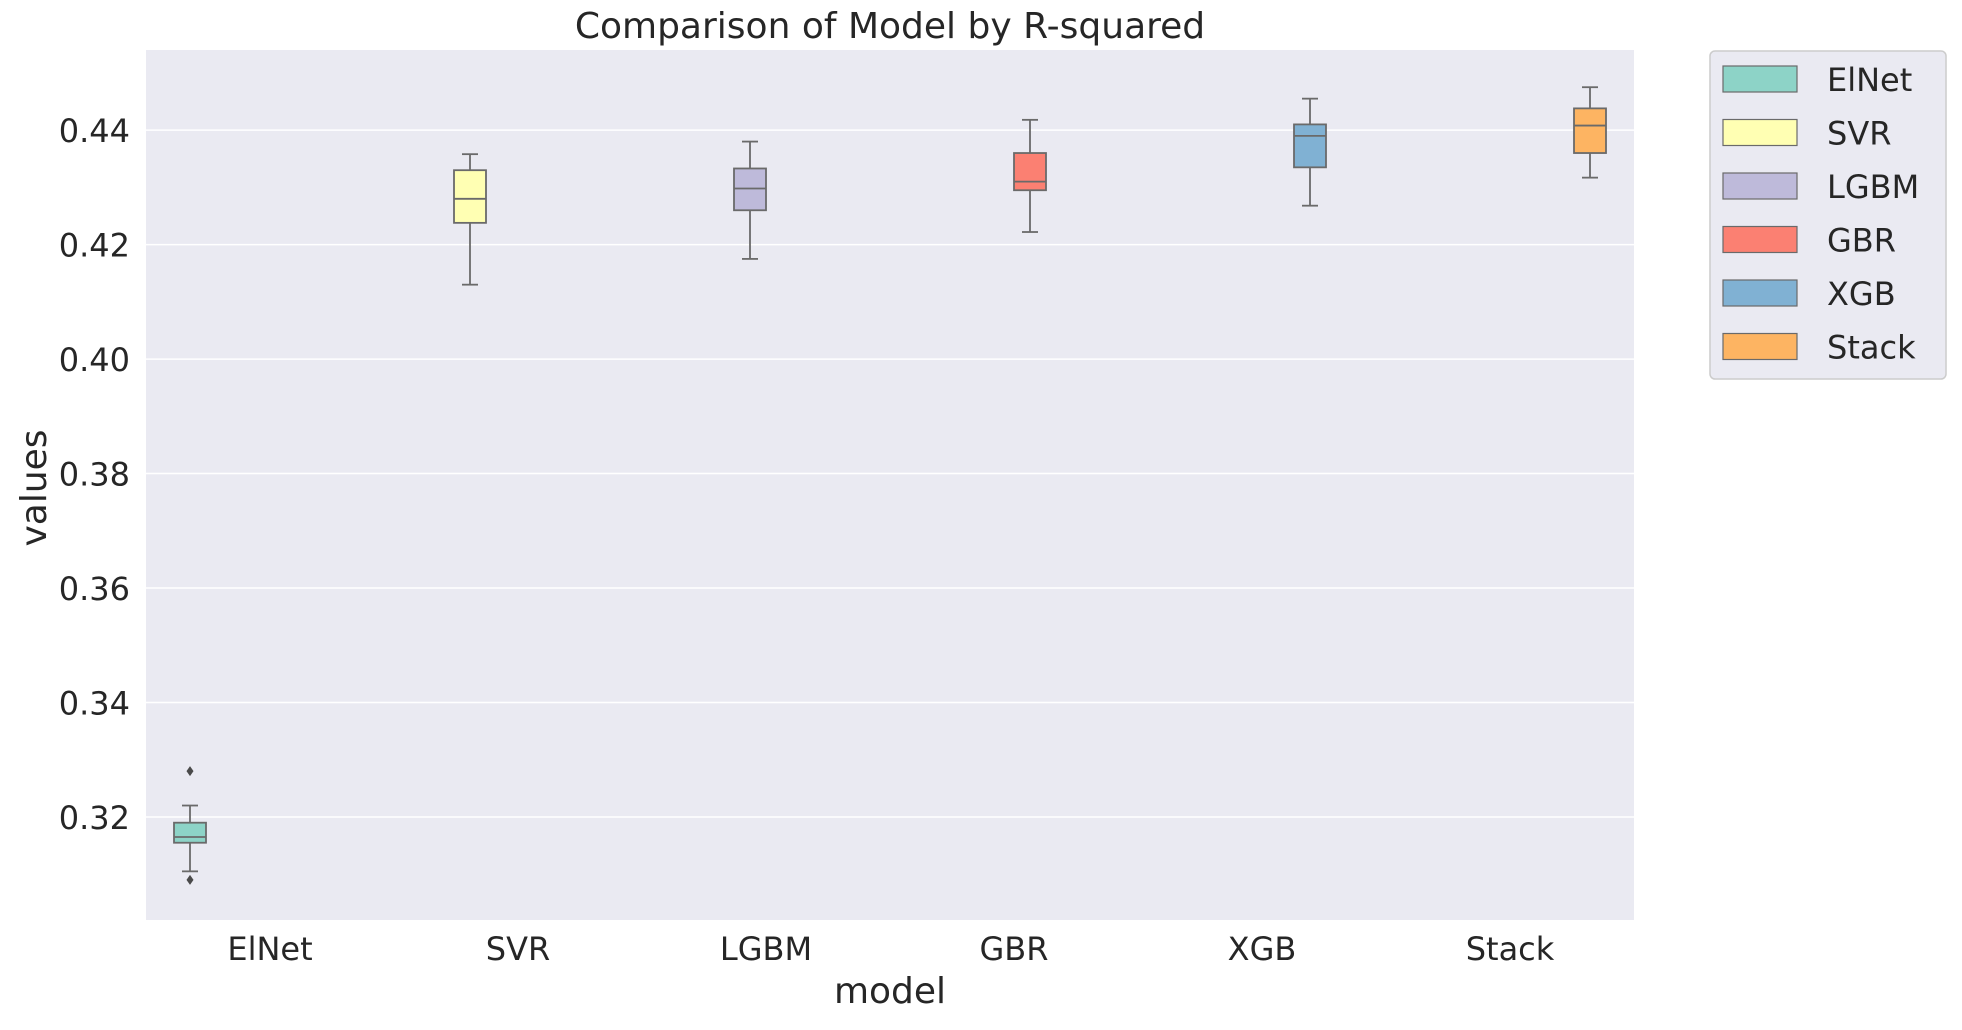 The image size is (1962, 1030). Describe the element at coordinates (94, 704) in the screenshot. I see `y-tick-label: 0.34` at that location.